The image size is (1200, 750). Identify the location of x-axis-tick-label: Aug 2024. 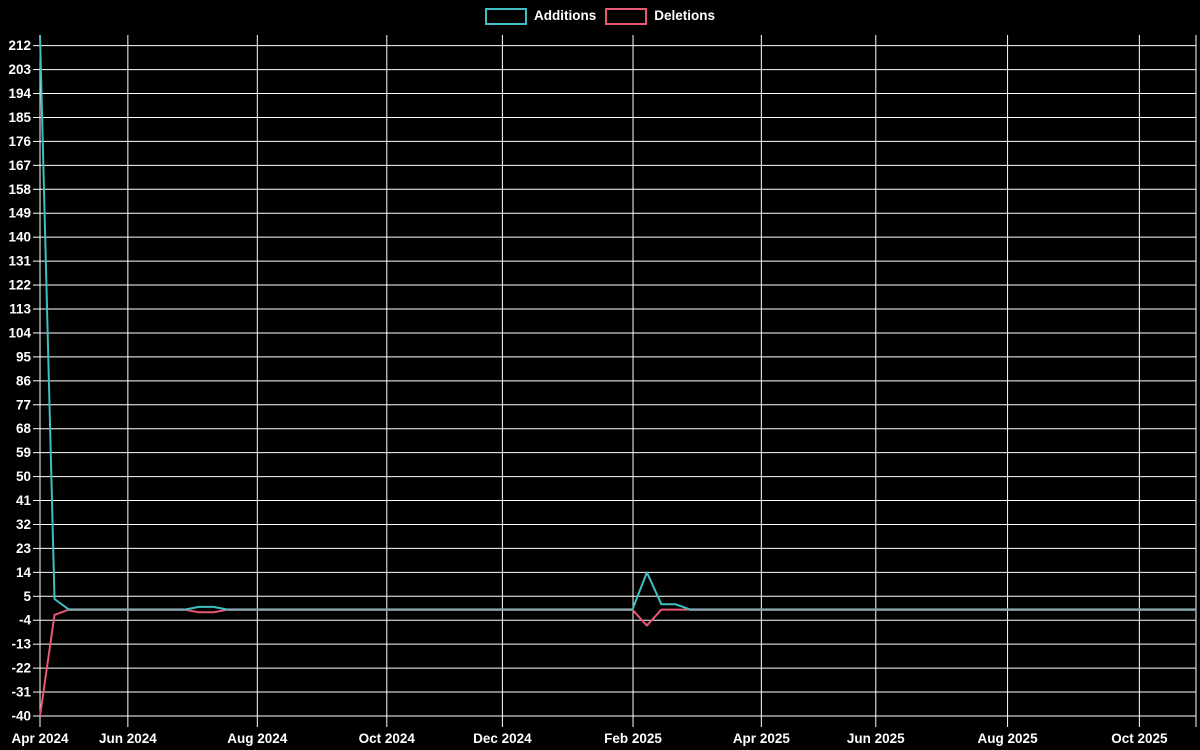
(257, 738).